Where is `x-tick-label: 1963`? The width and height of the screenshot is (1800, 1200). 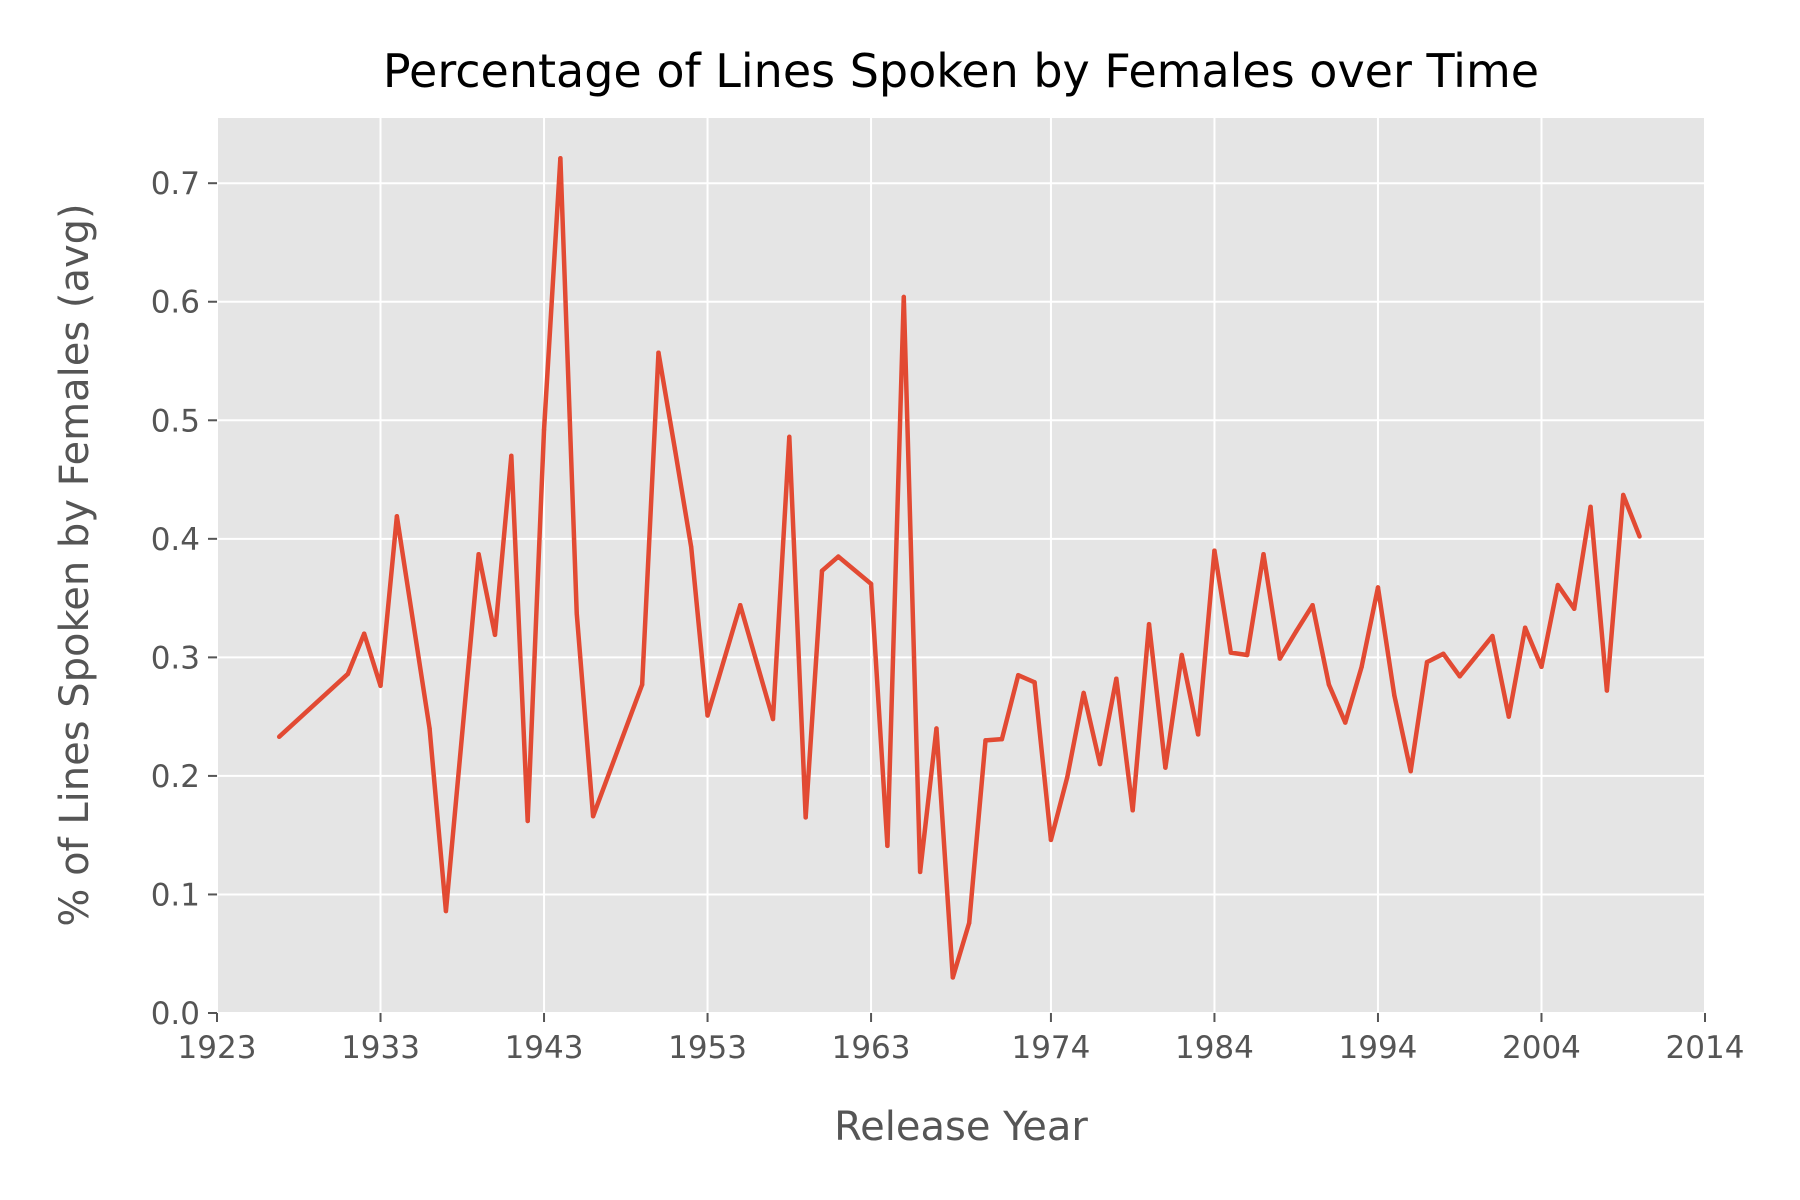 x-tick-label: 1963 is located at coordinates (871, 1048).